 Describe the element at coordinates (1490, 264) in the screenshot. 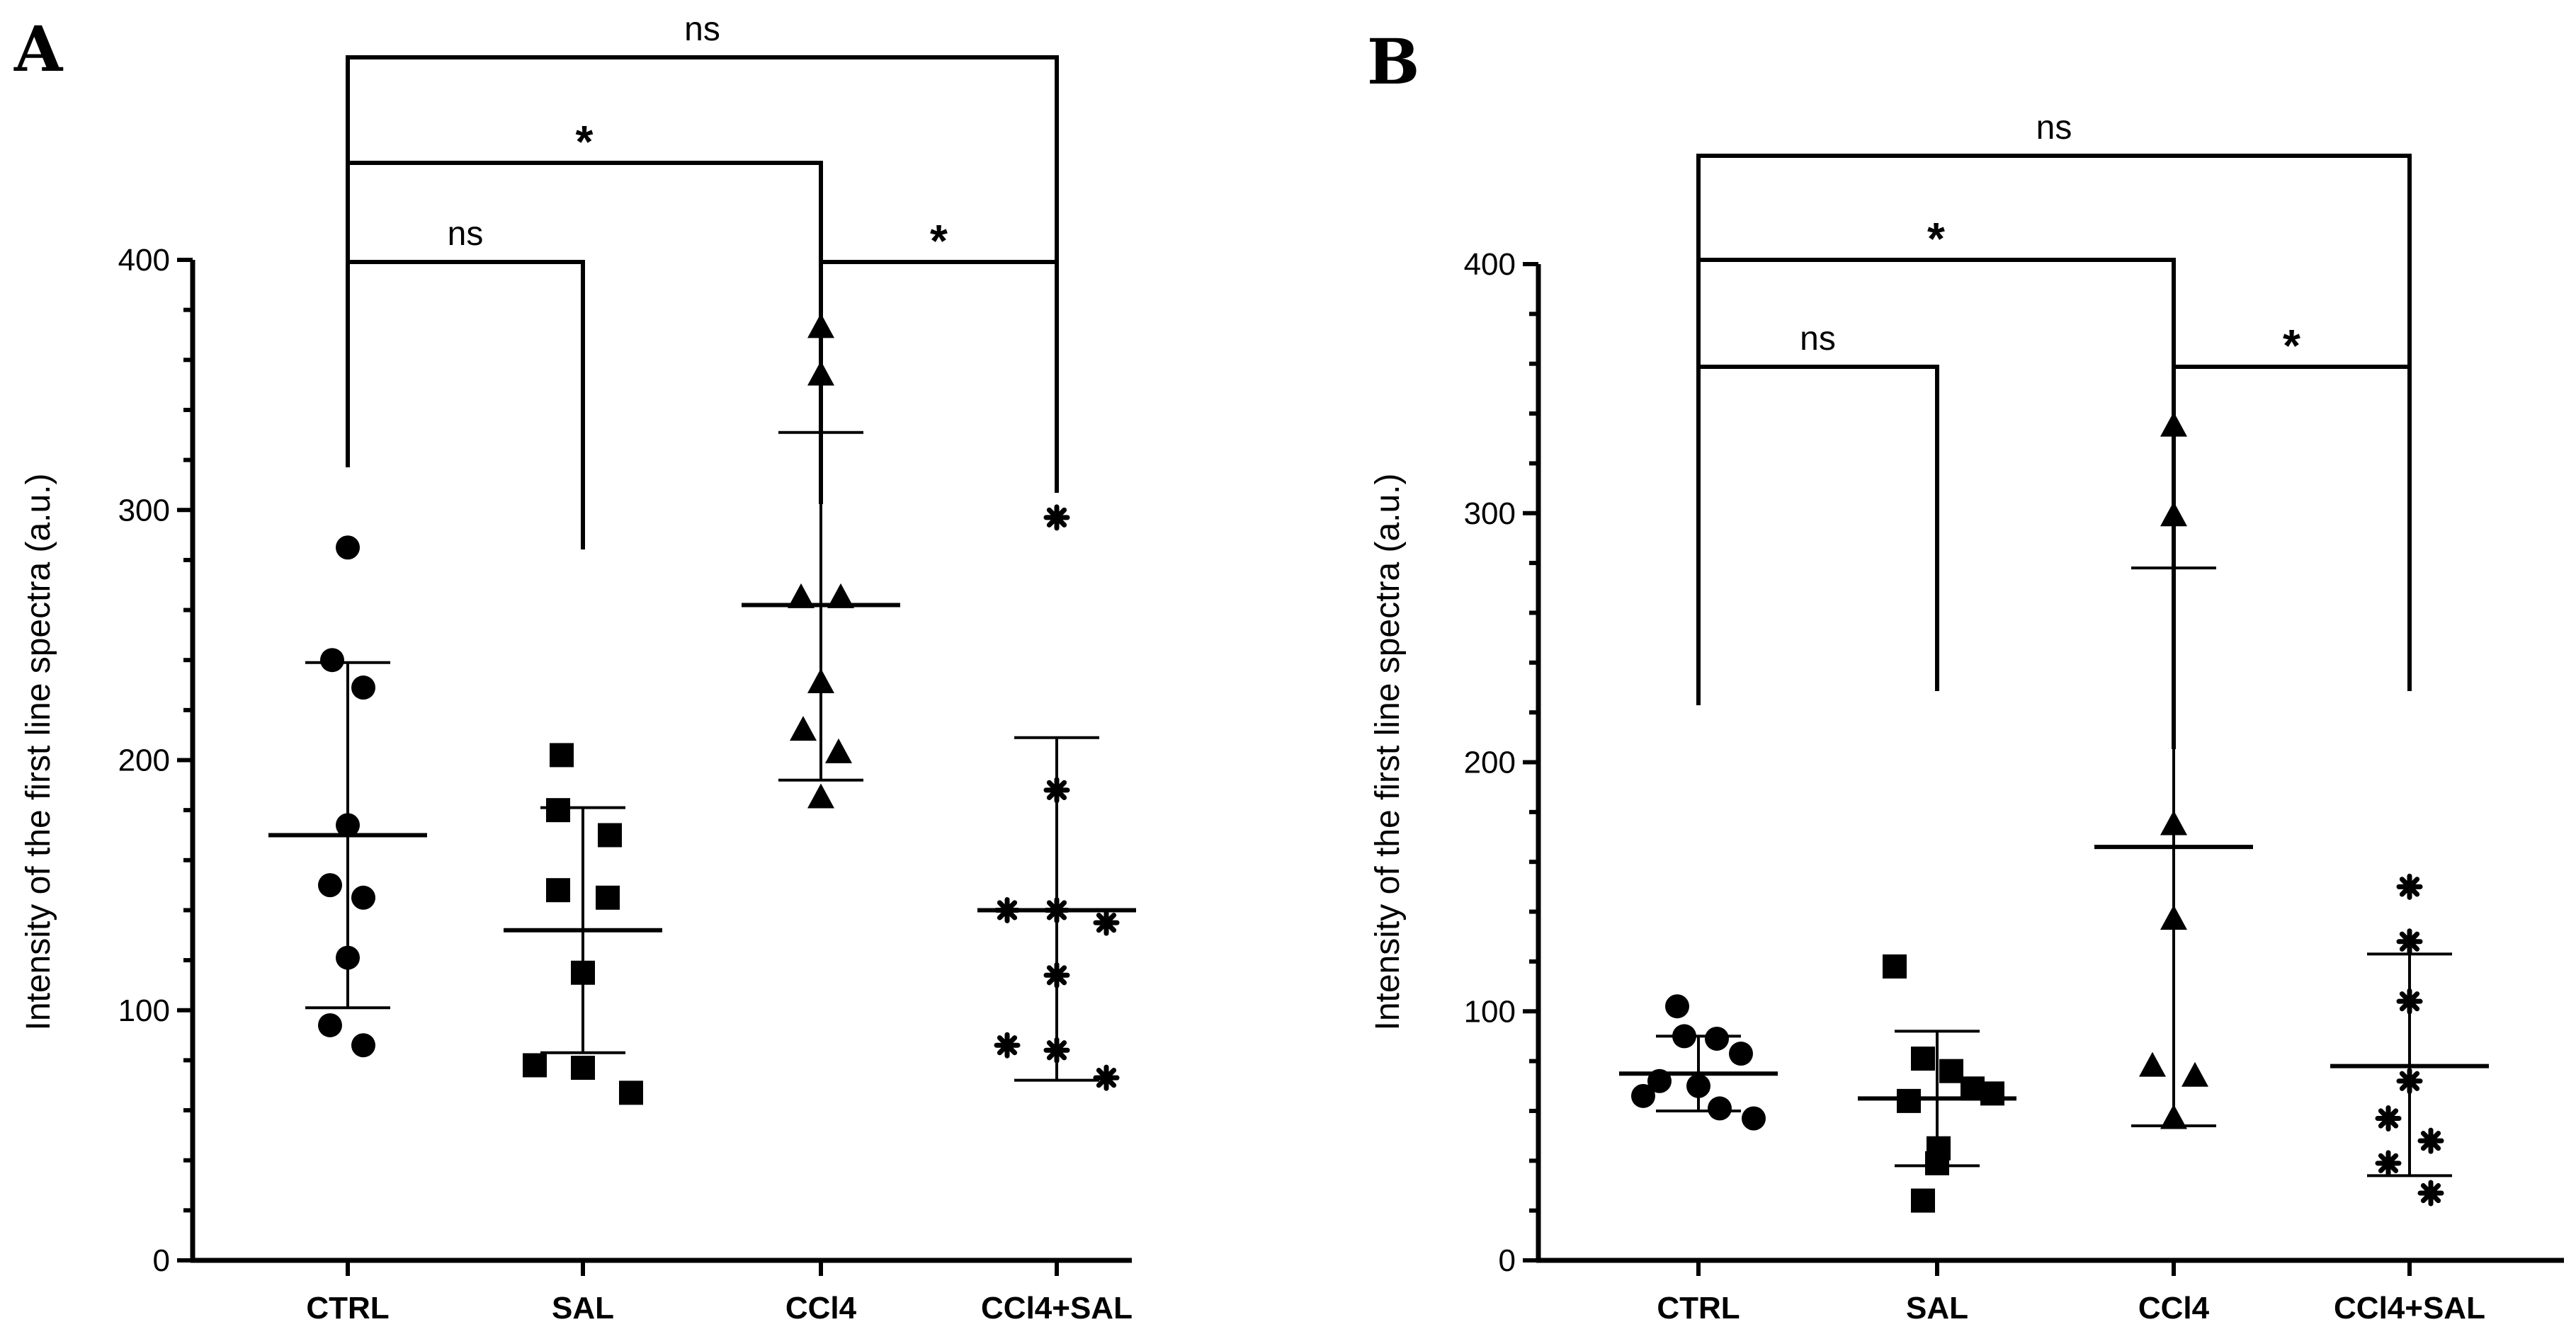

I see `y-tick-label: 400` at that location.